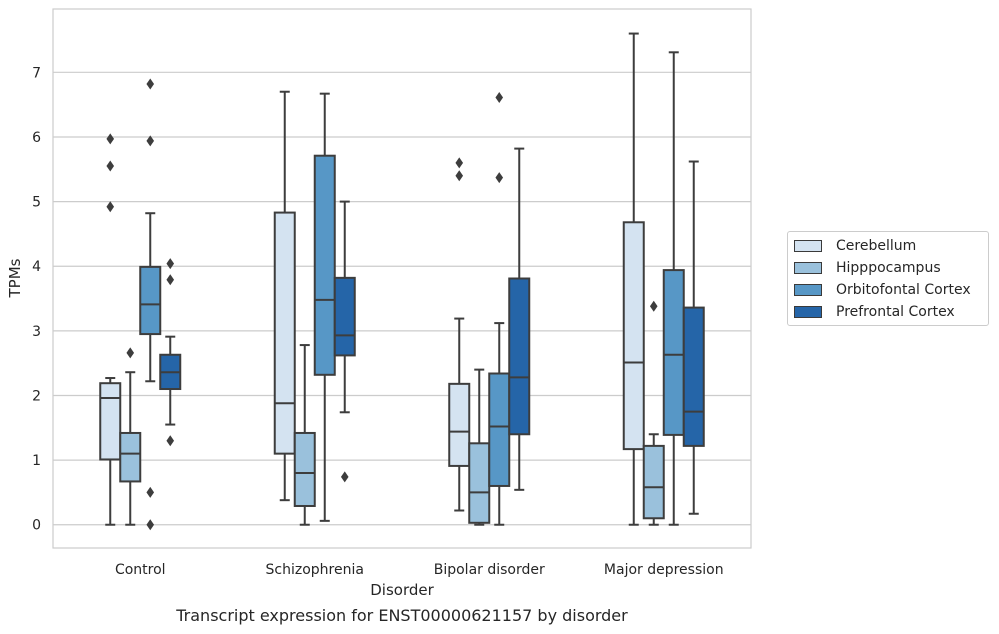 This screenshot has height=634, width=999. Describe the element at coordinates (36, 396) in the screenshot. I see `y-tick-label: 2` at that location.